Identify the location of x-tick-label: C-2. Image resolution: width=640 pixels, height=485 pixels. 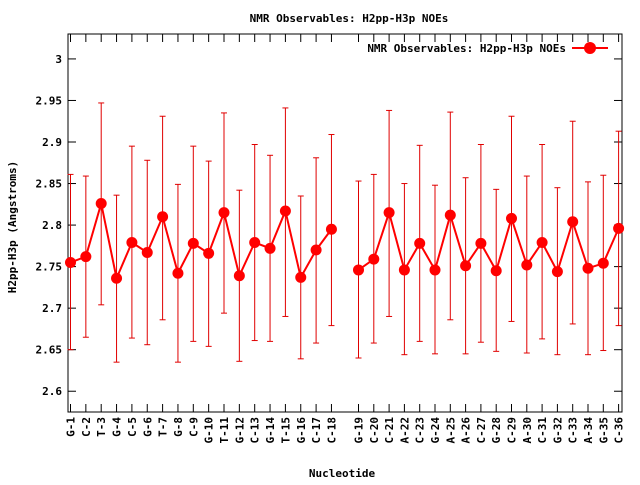
(86, 427).